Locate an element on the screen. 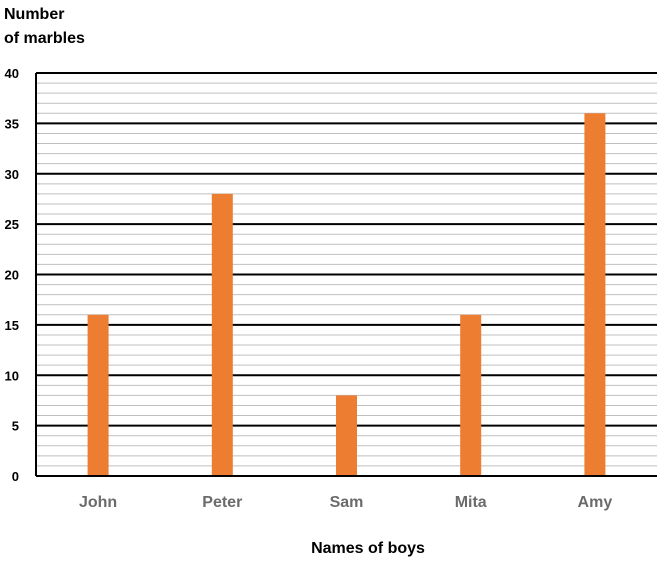 The height and width of the screenshot is (570, 662). y-tick-label: 25 is located at coordinates (12, 224).